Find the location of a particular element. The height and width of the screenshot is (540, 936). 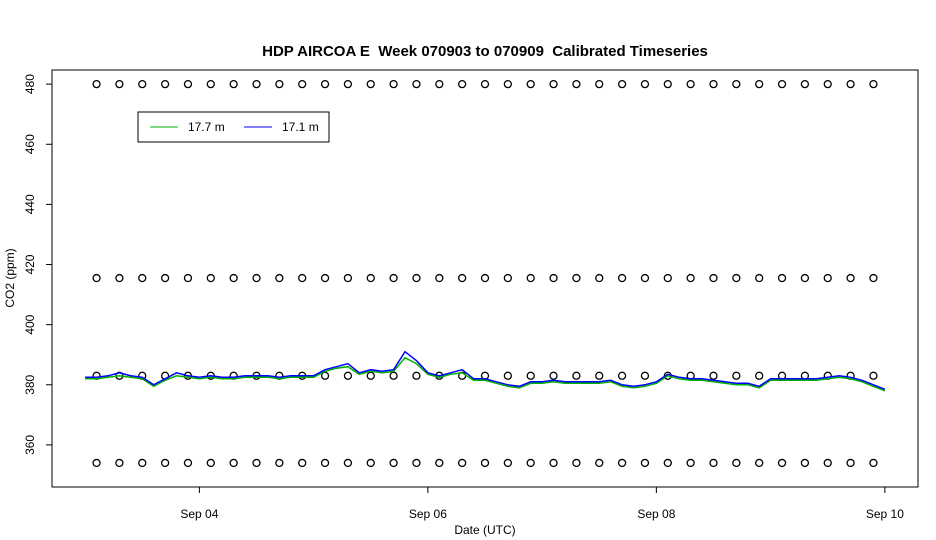

y-tick-label: 360 is located at coordinates (30, 445).